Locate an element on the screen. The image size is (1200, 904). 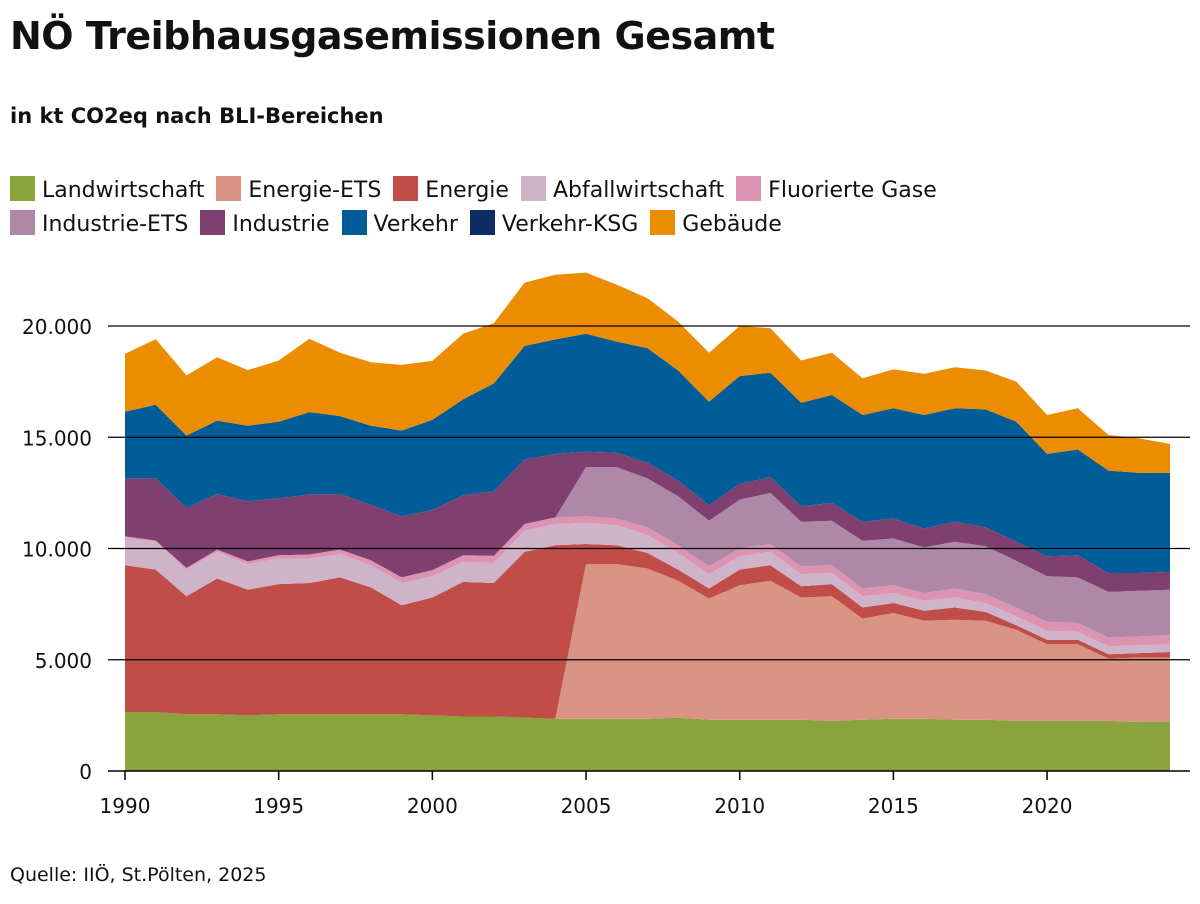
legend-item-energie-ets: Energie-ETS is located at coordinates (298, 191).